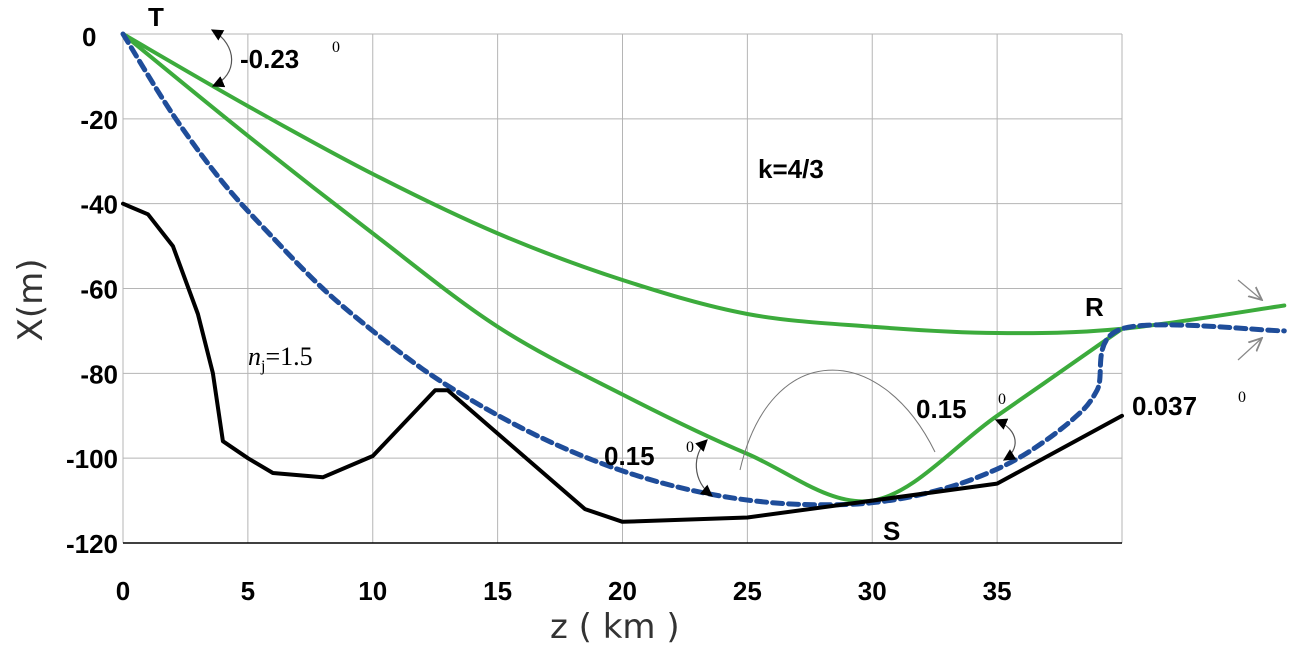 The height and width of the screenshot is (647, 1298). What do you see at coordinates (1249, 289) in the screenshot?
I see `outgoing-arrow-upper` at bounding box center [1249, 289].